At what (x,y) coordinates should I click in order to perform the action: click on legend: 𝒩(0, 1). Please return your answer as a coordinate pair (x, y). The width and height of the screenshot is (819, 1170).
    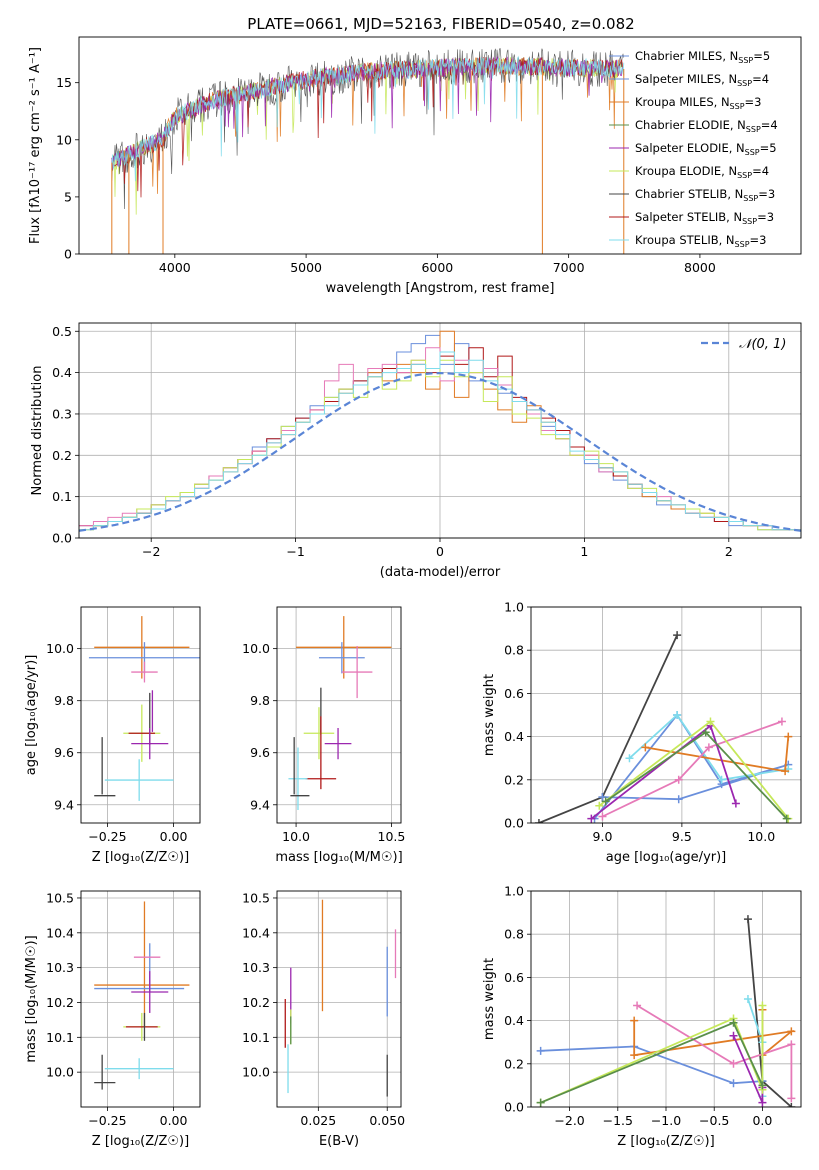
    Looking at the image, I should click on (743, 344).